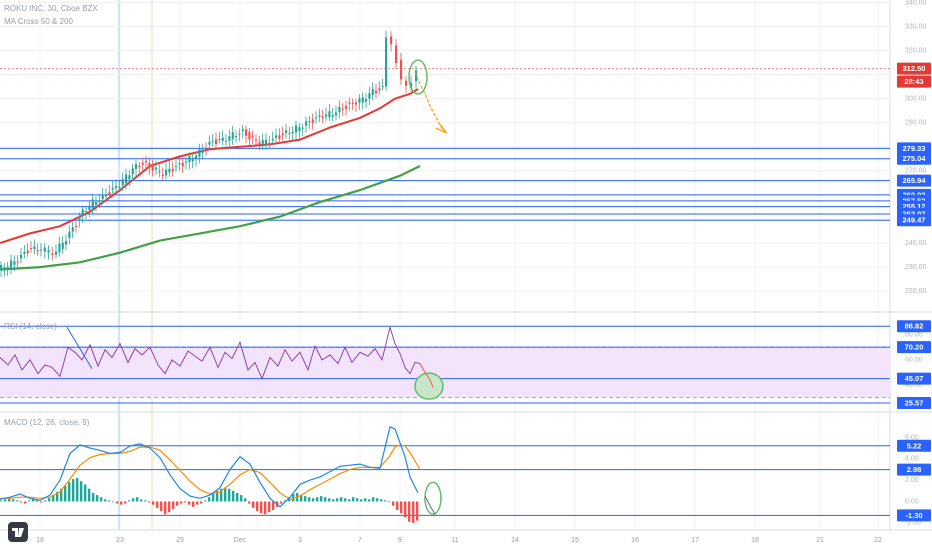 This screenshot has height=550, width=932. What do you see at coordinates (914, 213) in the screenshot?
I see `price-level-tag: 252.07` at bounding box center [914, 213].